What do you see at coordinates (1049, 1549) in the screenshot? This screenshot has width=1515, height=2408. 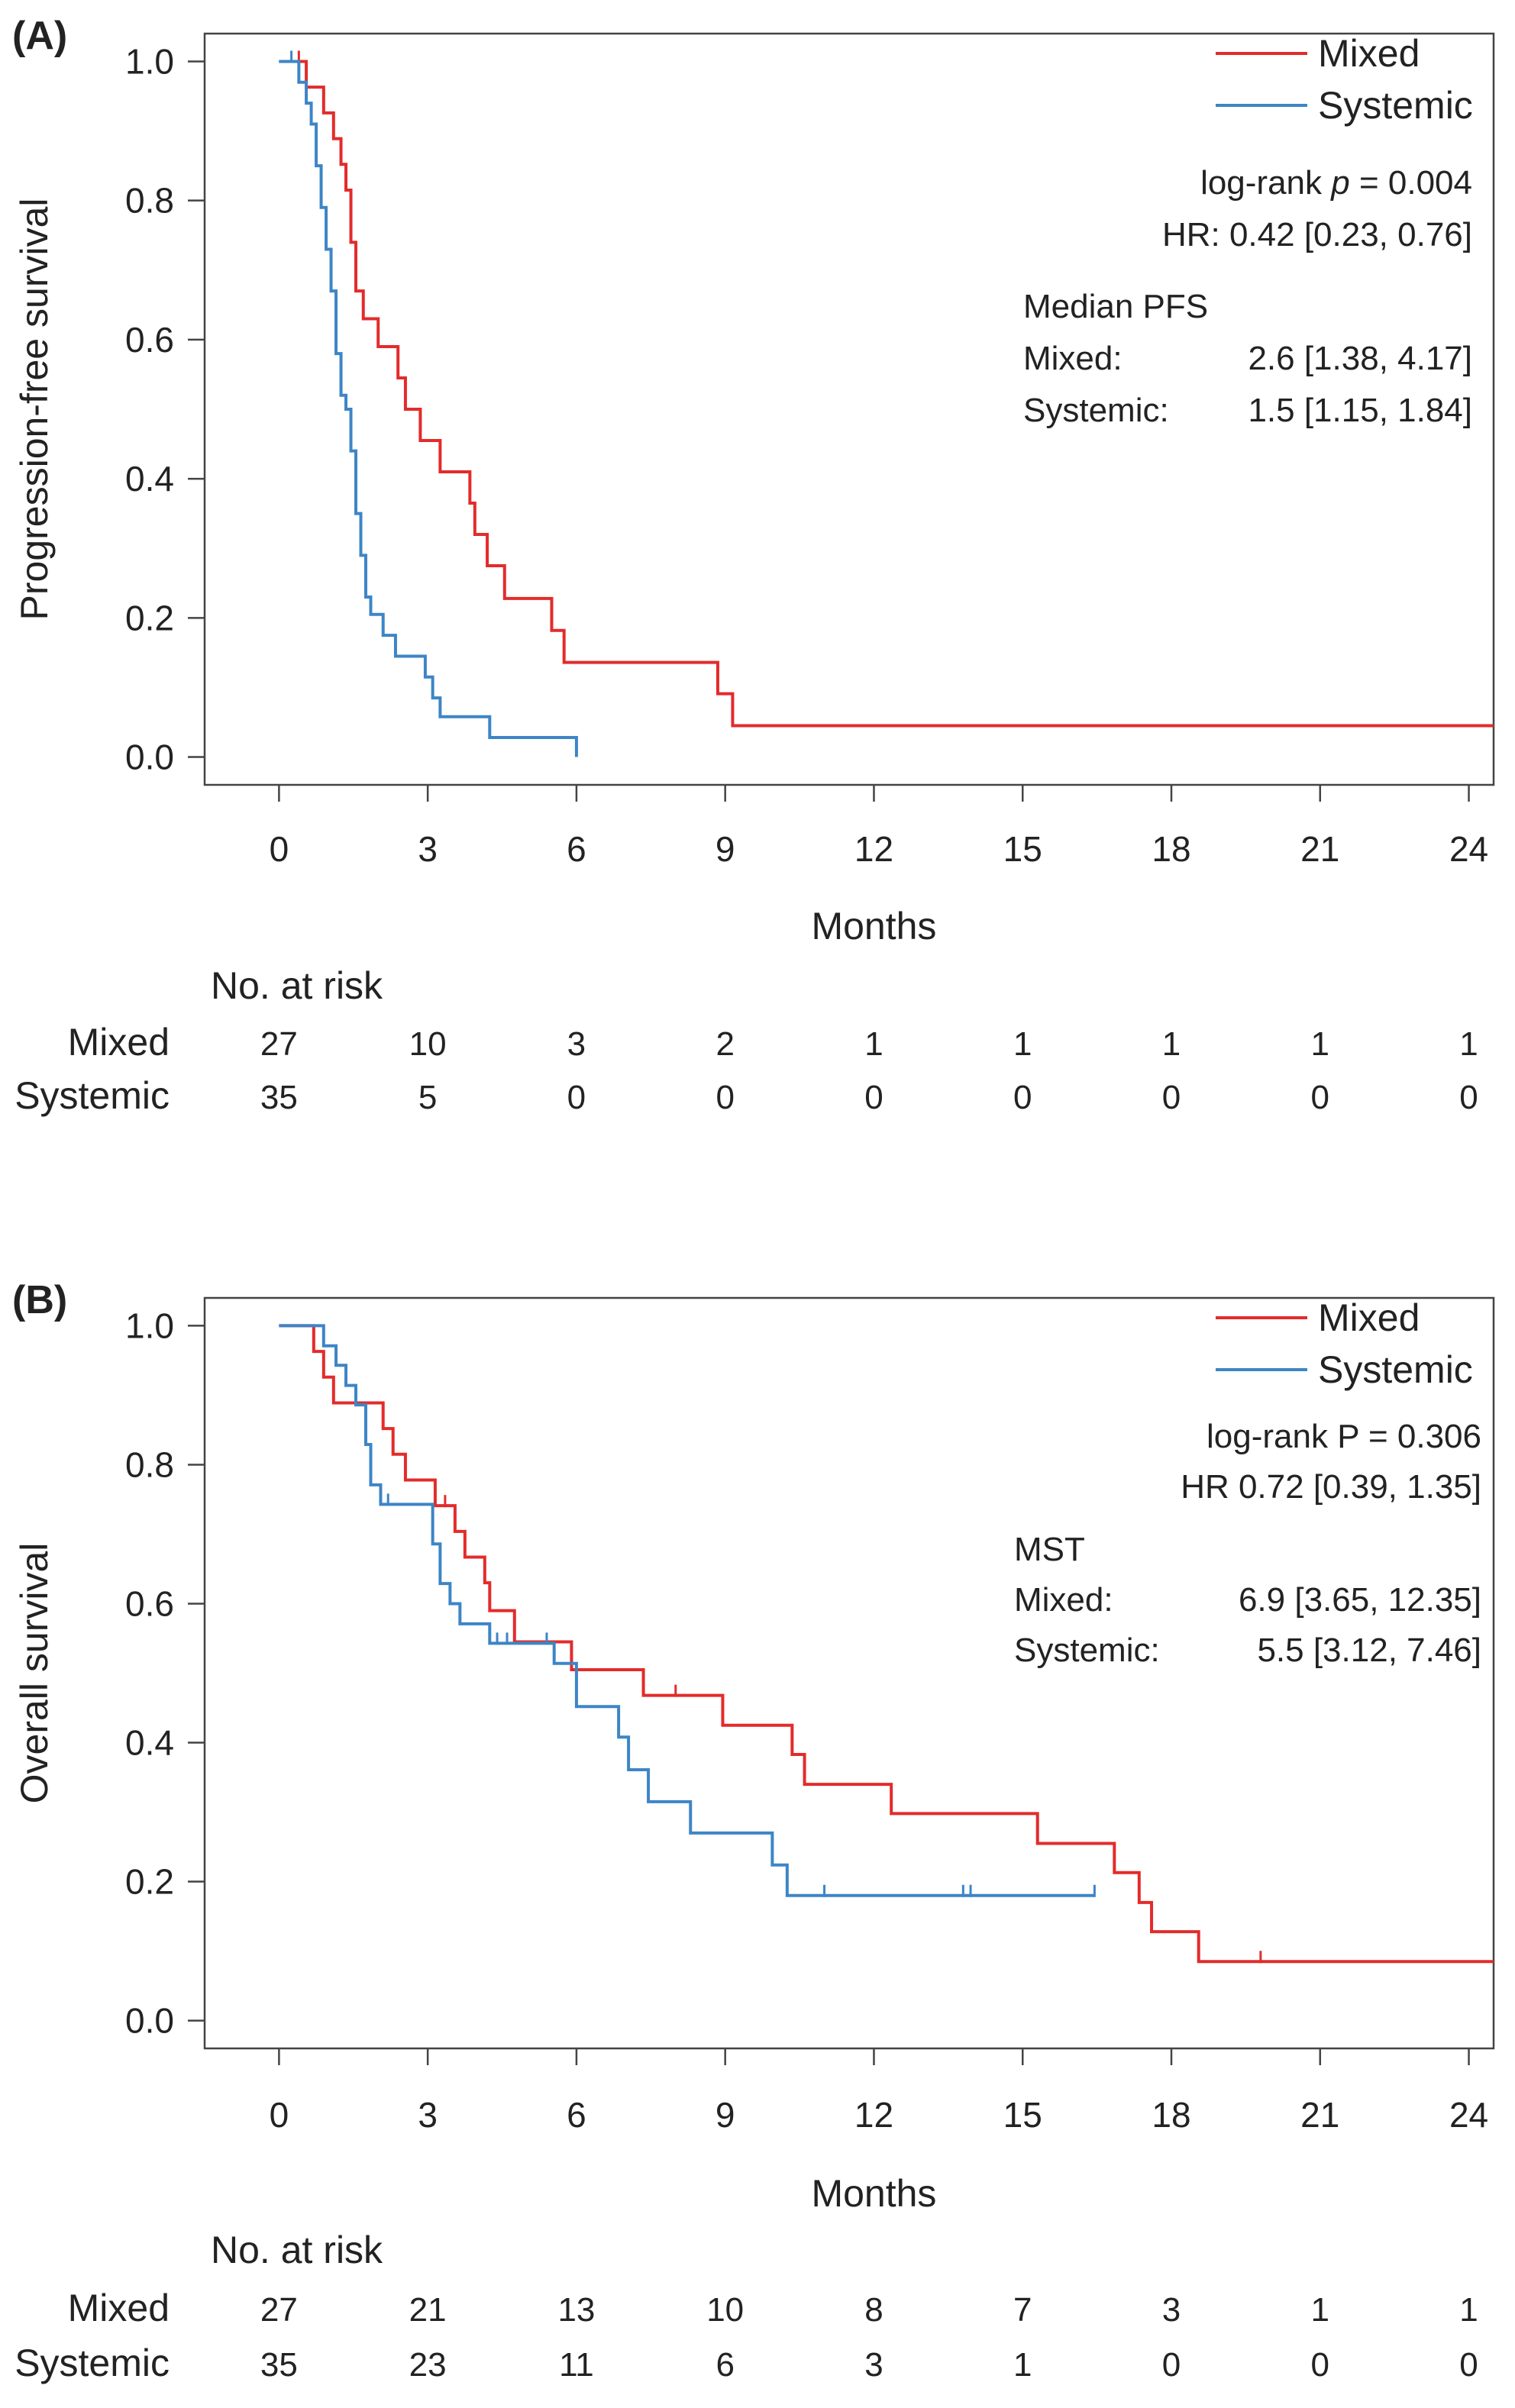 I see `mst-title: MST` at bounding box center [1049, 1549].